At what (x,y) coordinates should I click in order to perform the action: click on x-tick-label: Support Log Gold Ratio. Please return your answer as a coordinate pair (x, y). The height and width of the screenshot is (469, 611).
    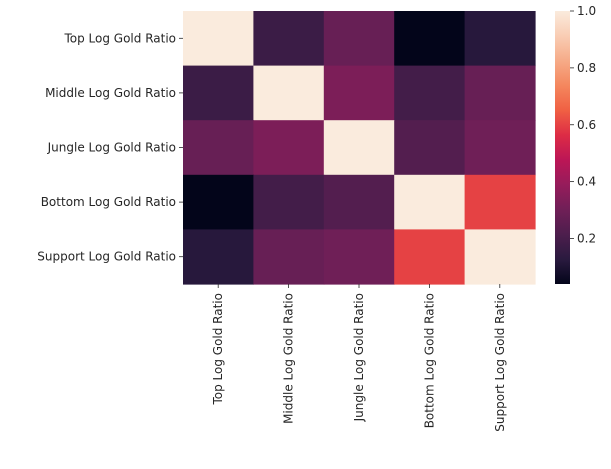
    Looking at the image, I should click on (500, 362).